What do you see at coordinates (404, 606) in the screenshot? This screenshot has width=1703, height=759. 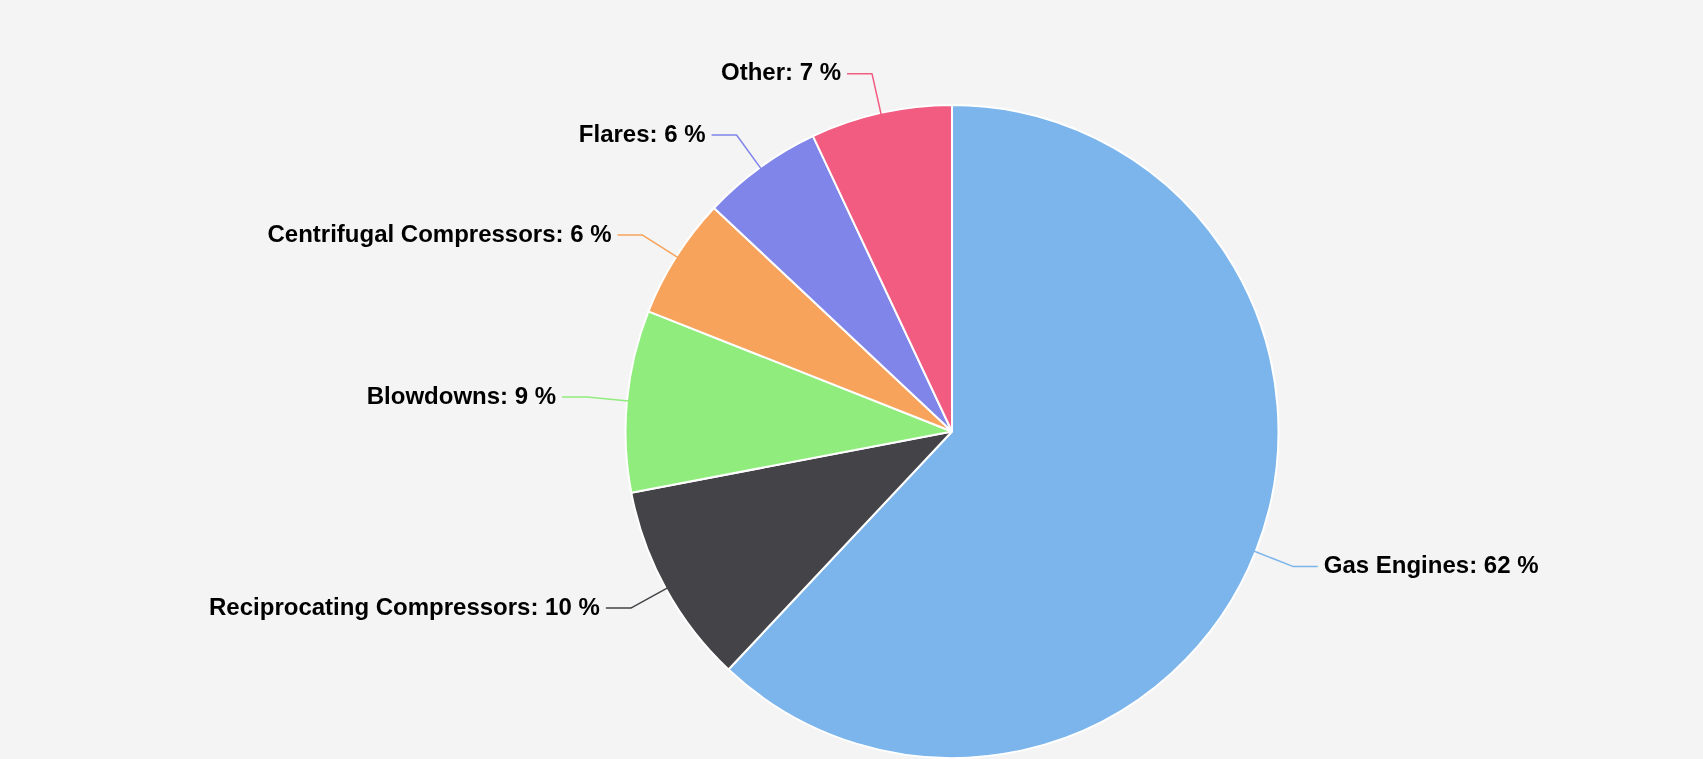 I see `slice-label: Reciprocating Compressors: 10 %` at bounding box center [404, 606].